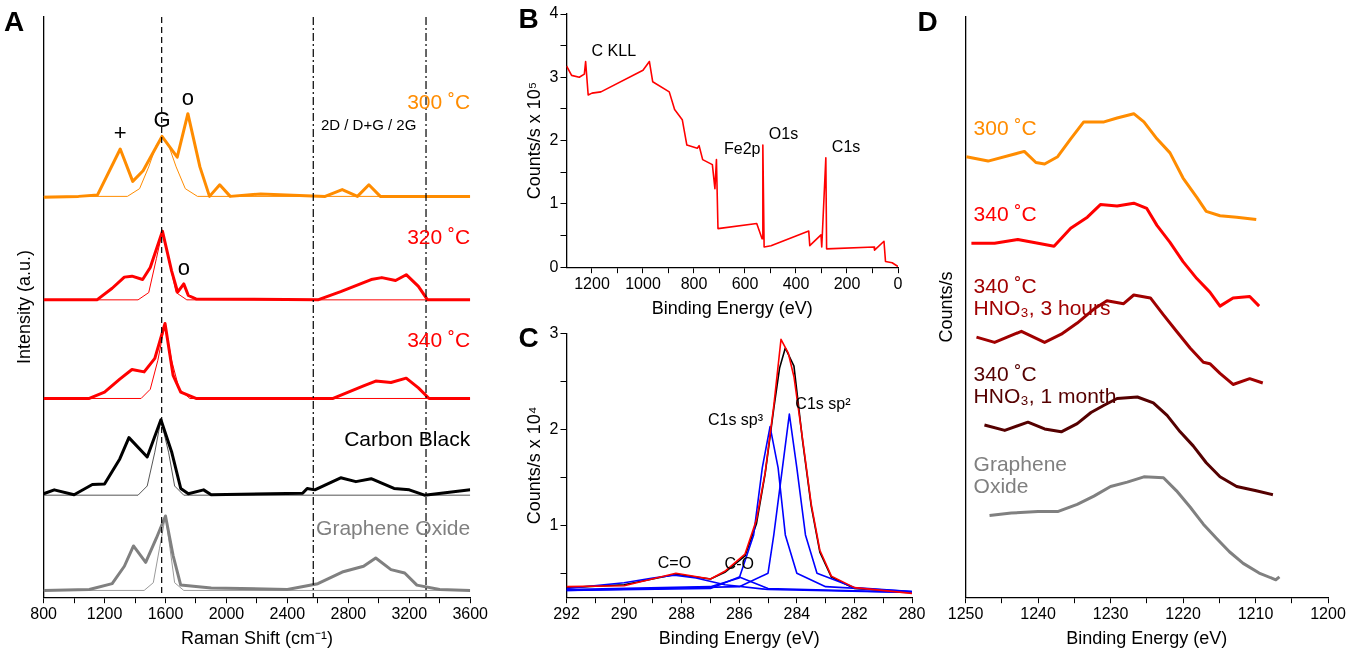 The width and height of the screenshot is (1348, 652). Describe the element at coordinates (1183, 614) in the screenshot. I see `x-tick-label: 1220` at that location.